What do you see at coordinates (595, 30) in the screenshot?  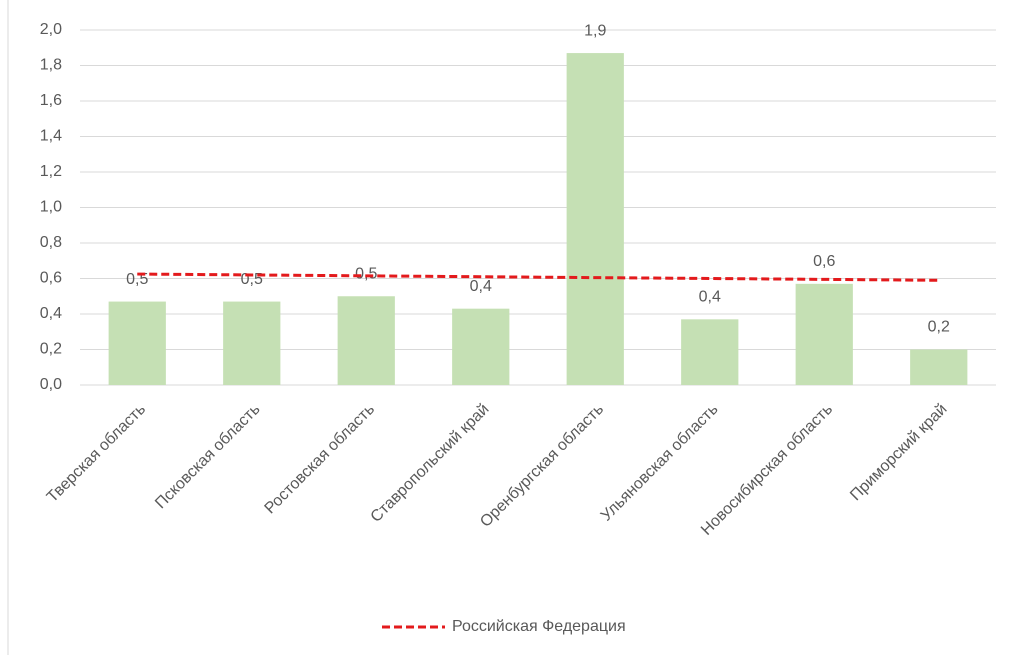 I see `data-label: 1,9` at bounding box center [595, 30].